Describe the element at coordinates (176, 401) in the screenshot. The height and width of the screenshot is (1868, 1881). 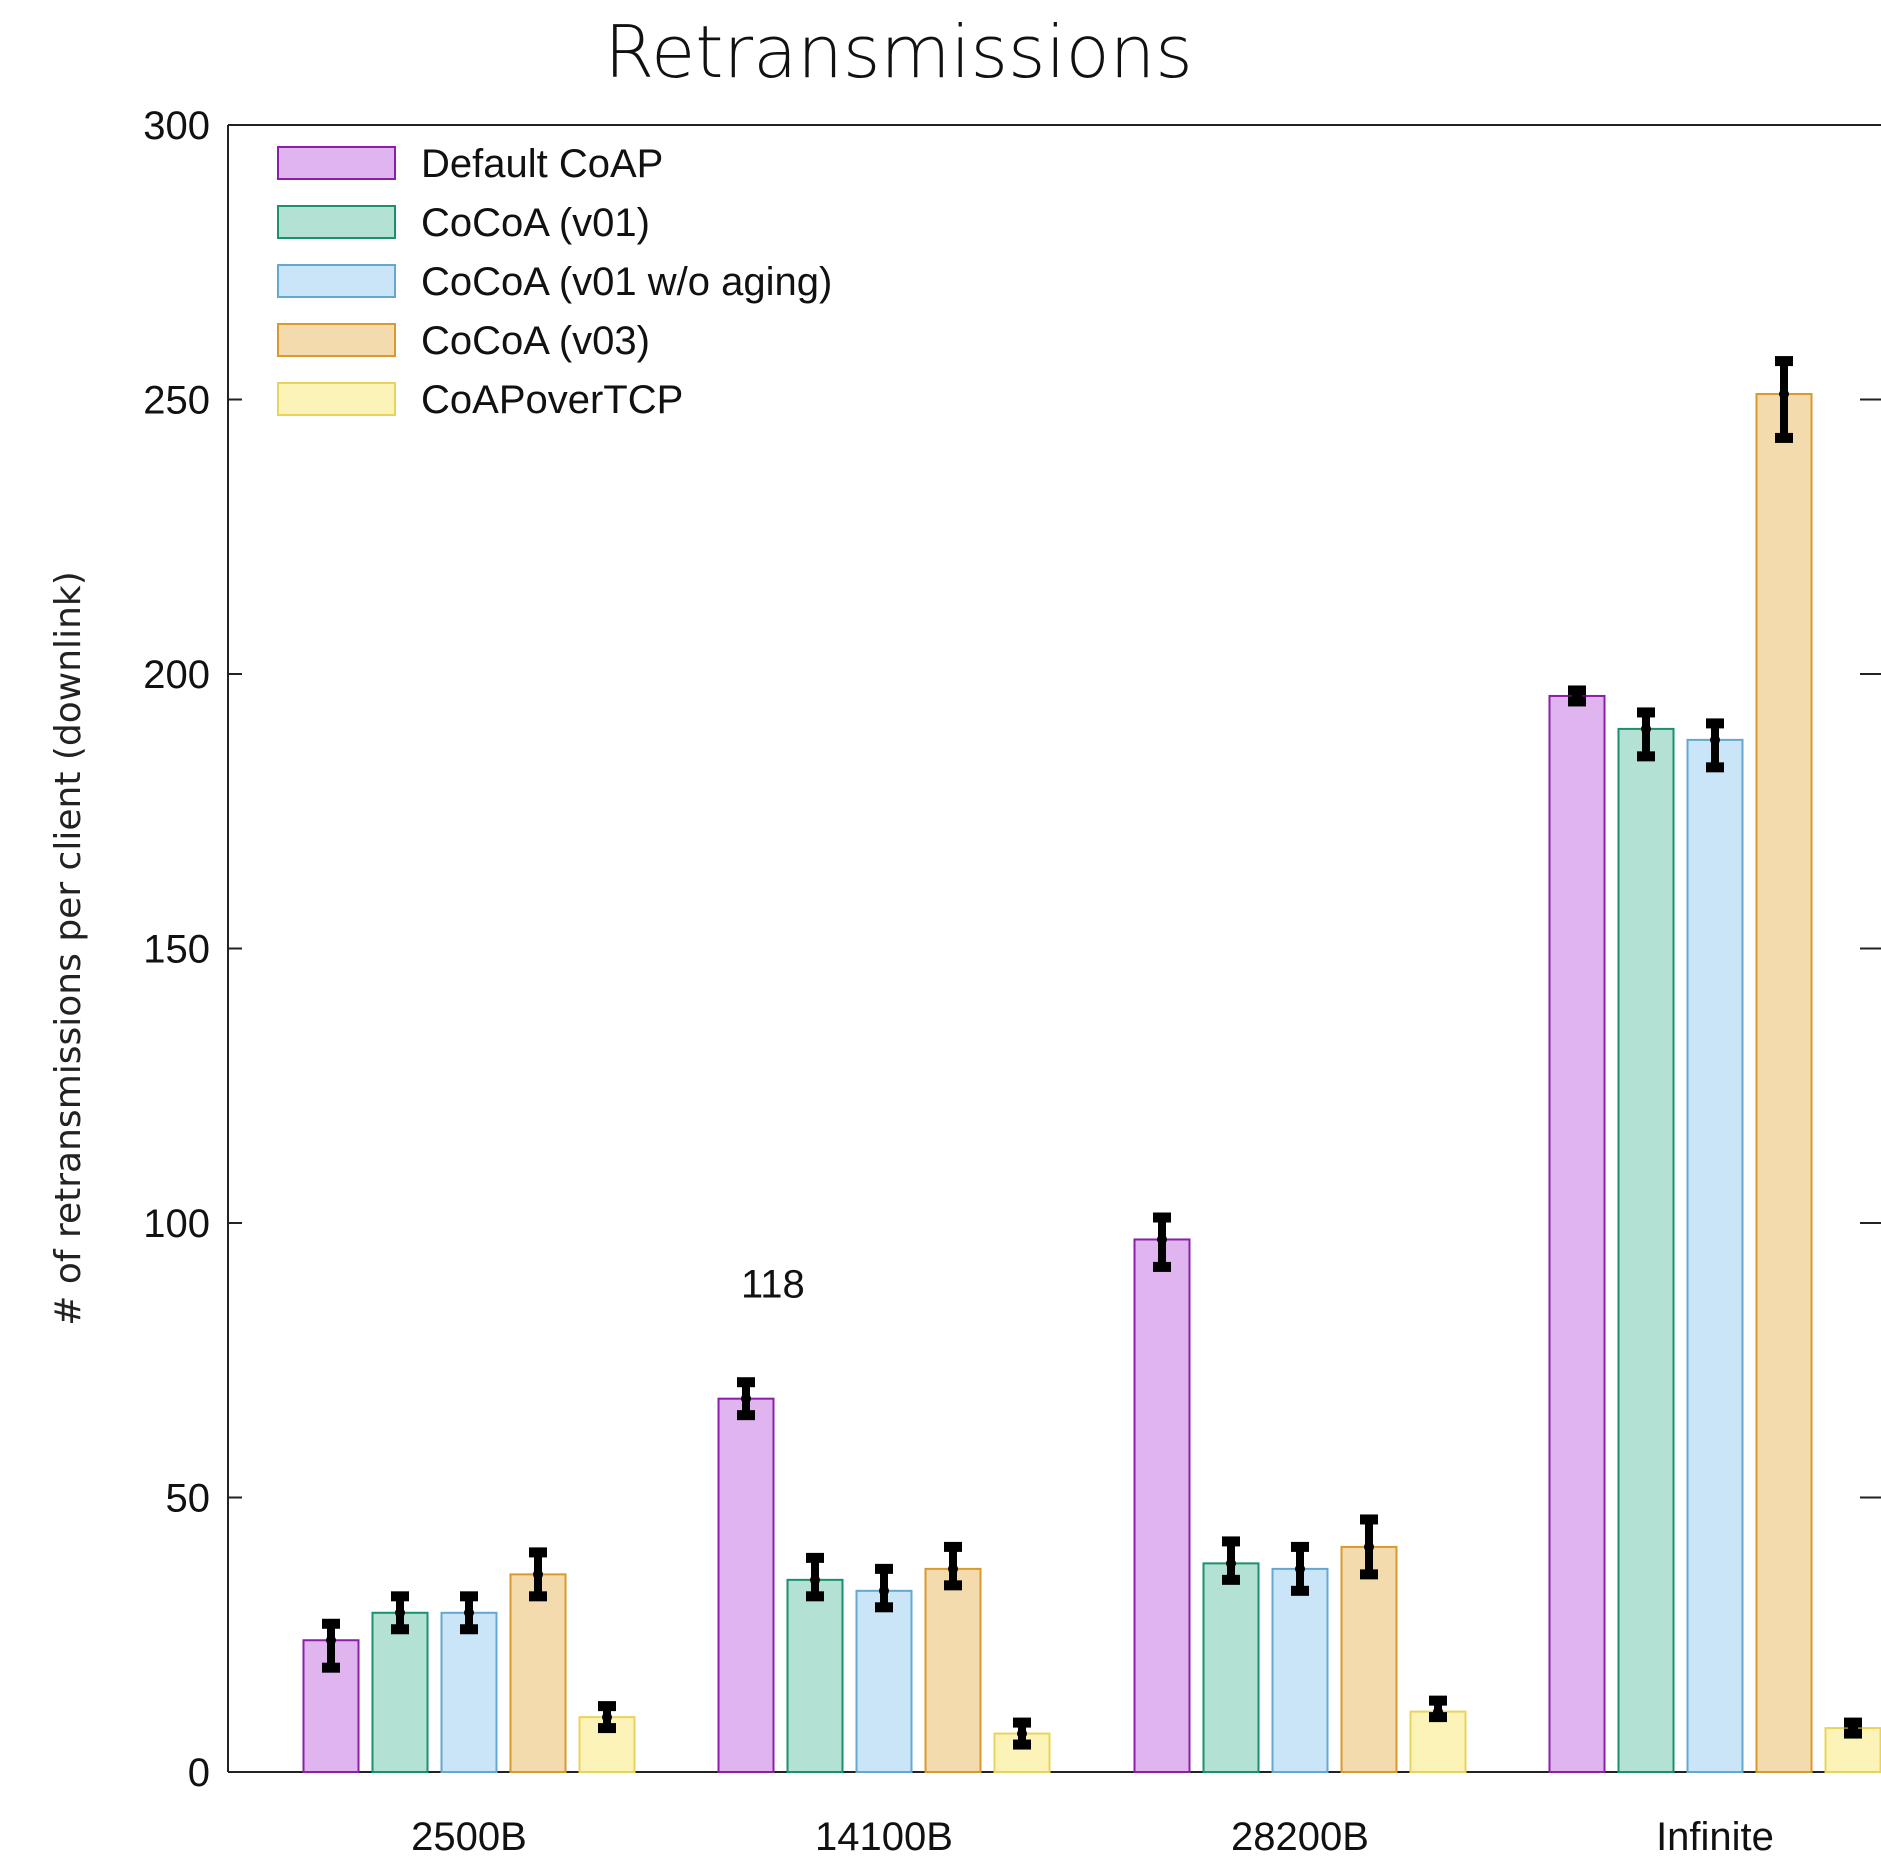
I see `y-tick-label: 250` at that location.